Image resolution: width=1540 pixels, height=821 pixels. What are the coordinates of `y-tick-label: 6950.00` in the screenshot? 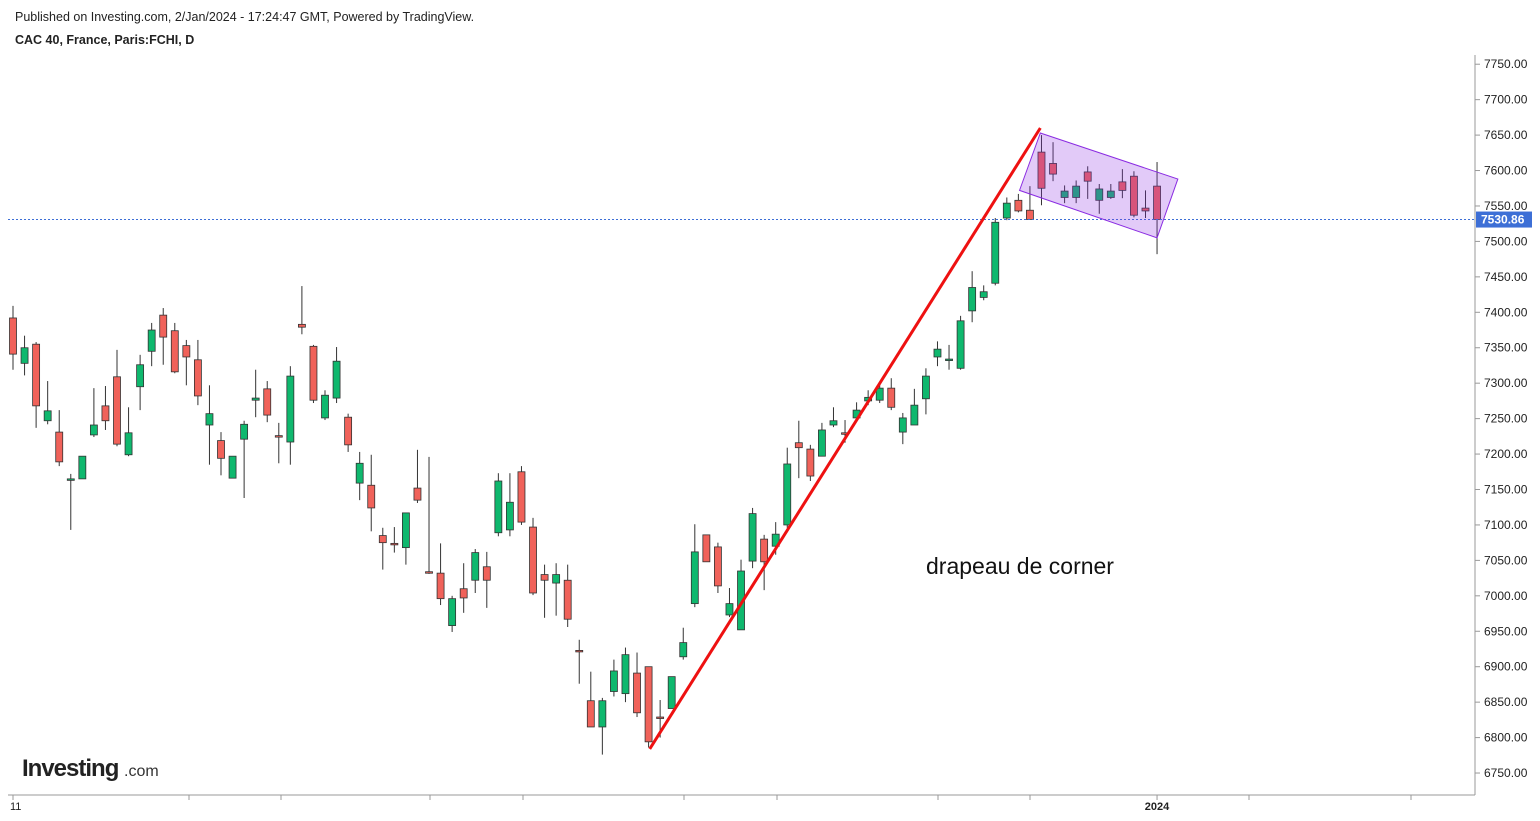 It's located at (1506, 631).